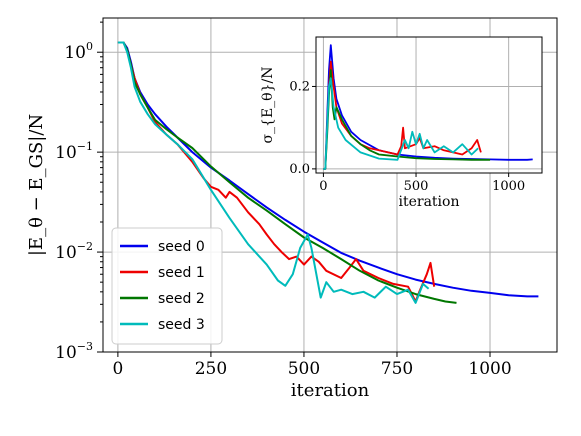 The width and height of the screenshot is (581, 436). Describe the element at coordinates (78, 51) in the screenshot. I see `y-tick-label: 10⁰` at that location.